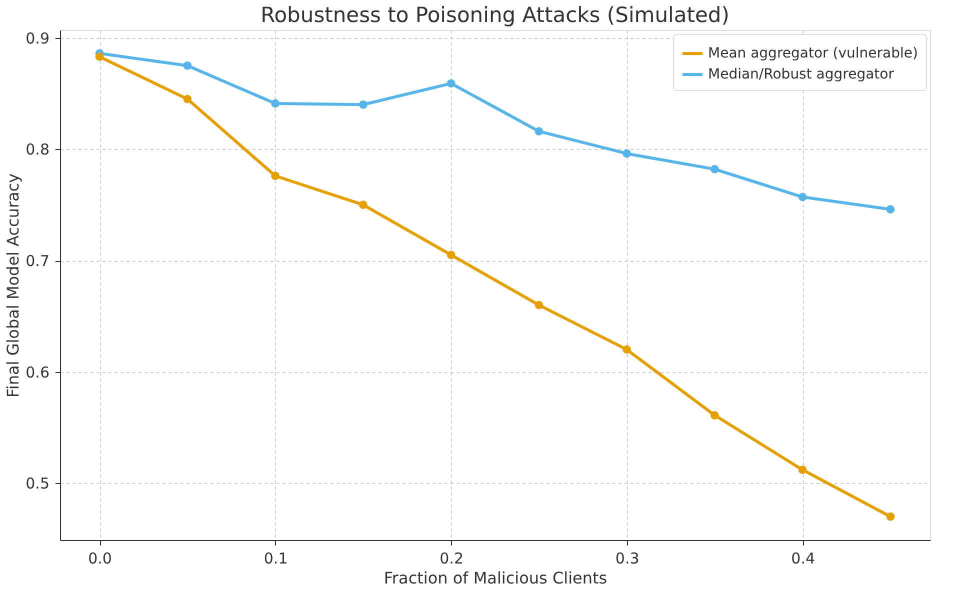 This screenshot has height=613, width=953. What do you see at coordinates (276, 559) in the screenshot?
I see `x-tick-label: 0.1` at bounding box center [276, 559].